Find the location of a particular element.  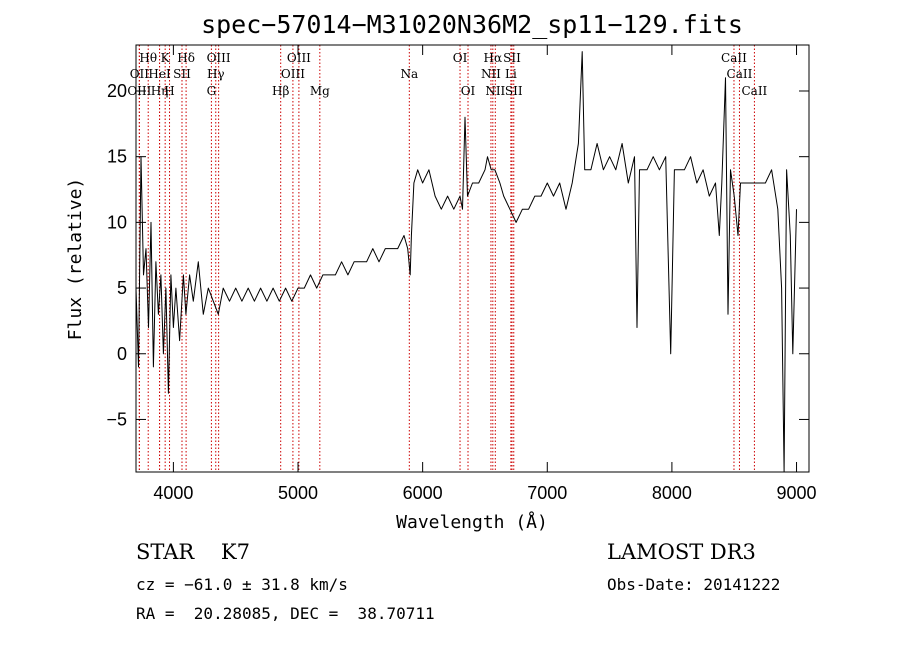

coordinates: RA = 20.28085, DEC = 38.70711 is located at coordinates (285, 613).